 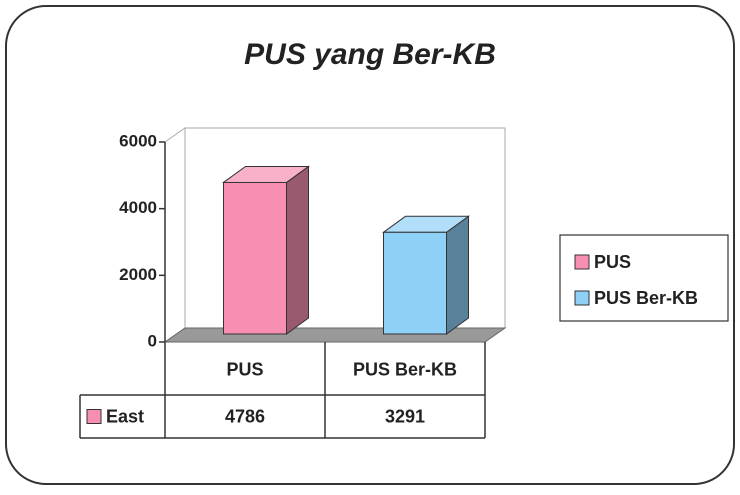 What do you see at coordinates (405, 369) in the screenshot?
I see `x-tick-label: PUS Ber-KB` at bounding box center [405, 369].